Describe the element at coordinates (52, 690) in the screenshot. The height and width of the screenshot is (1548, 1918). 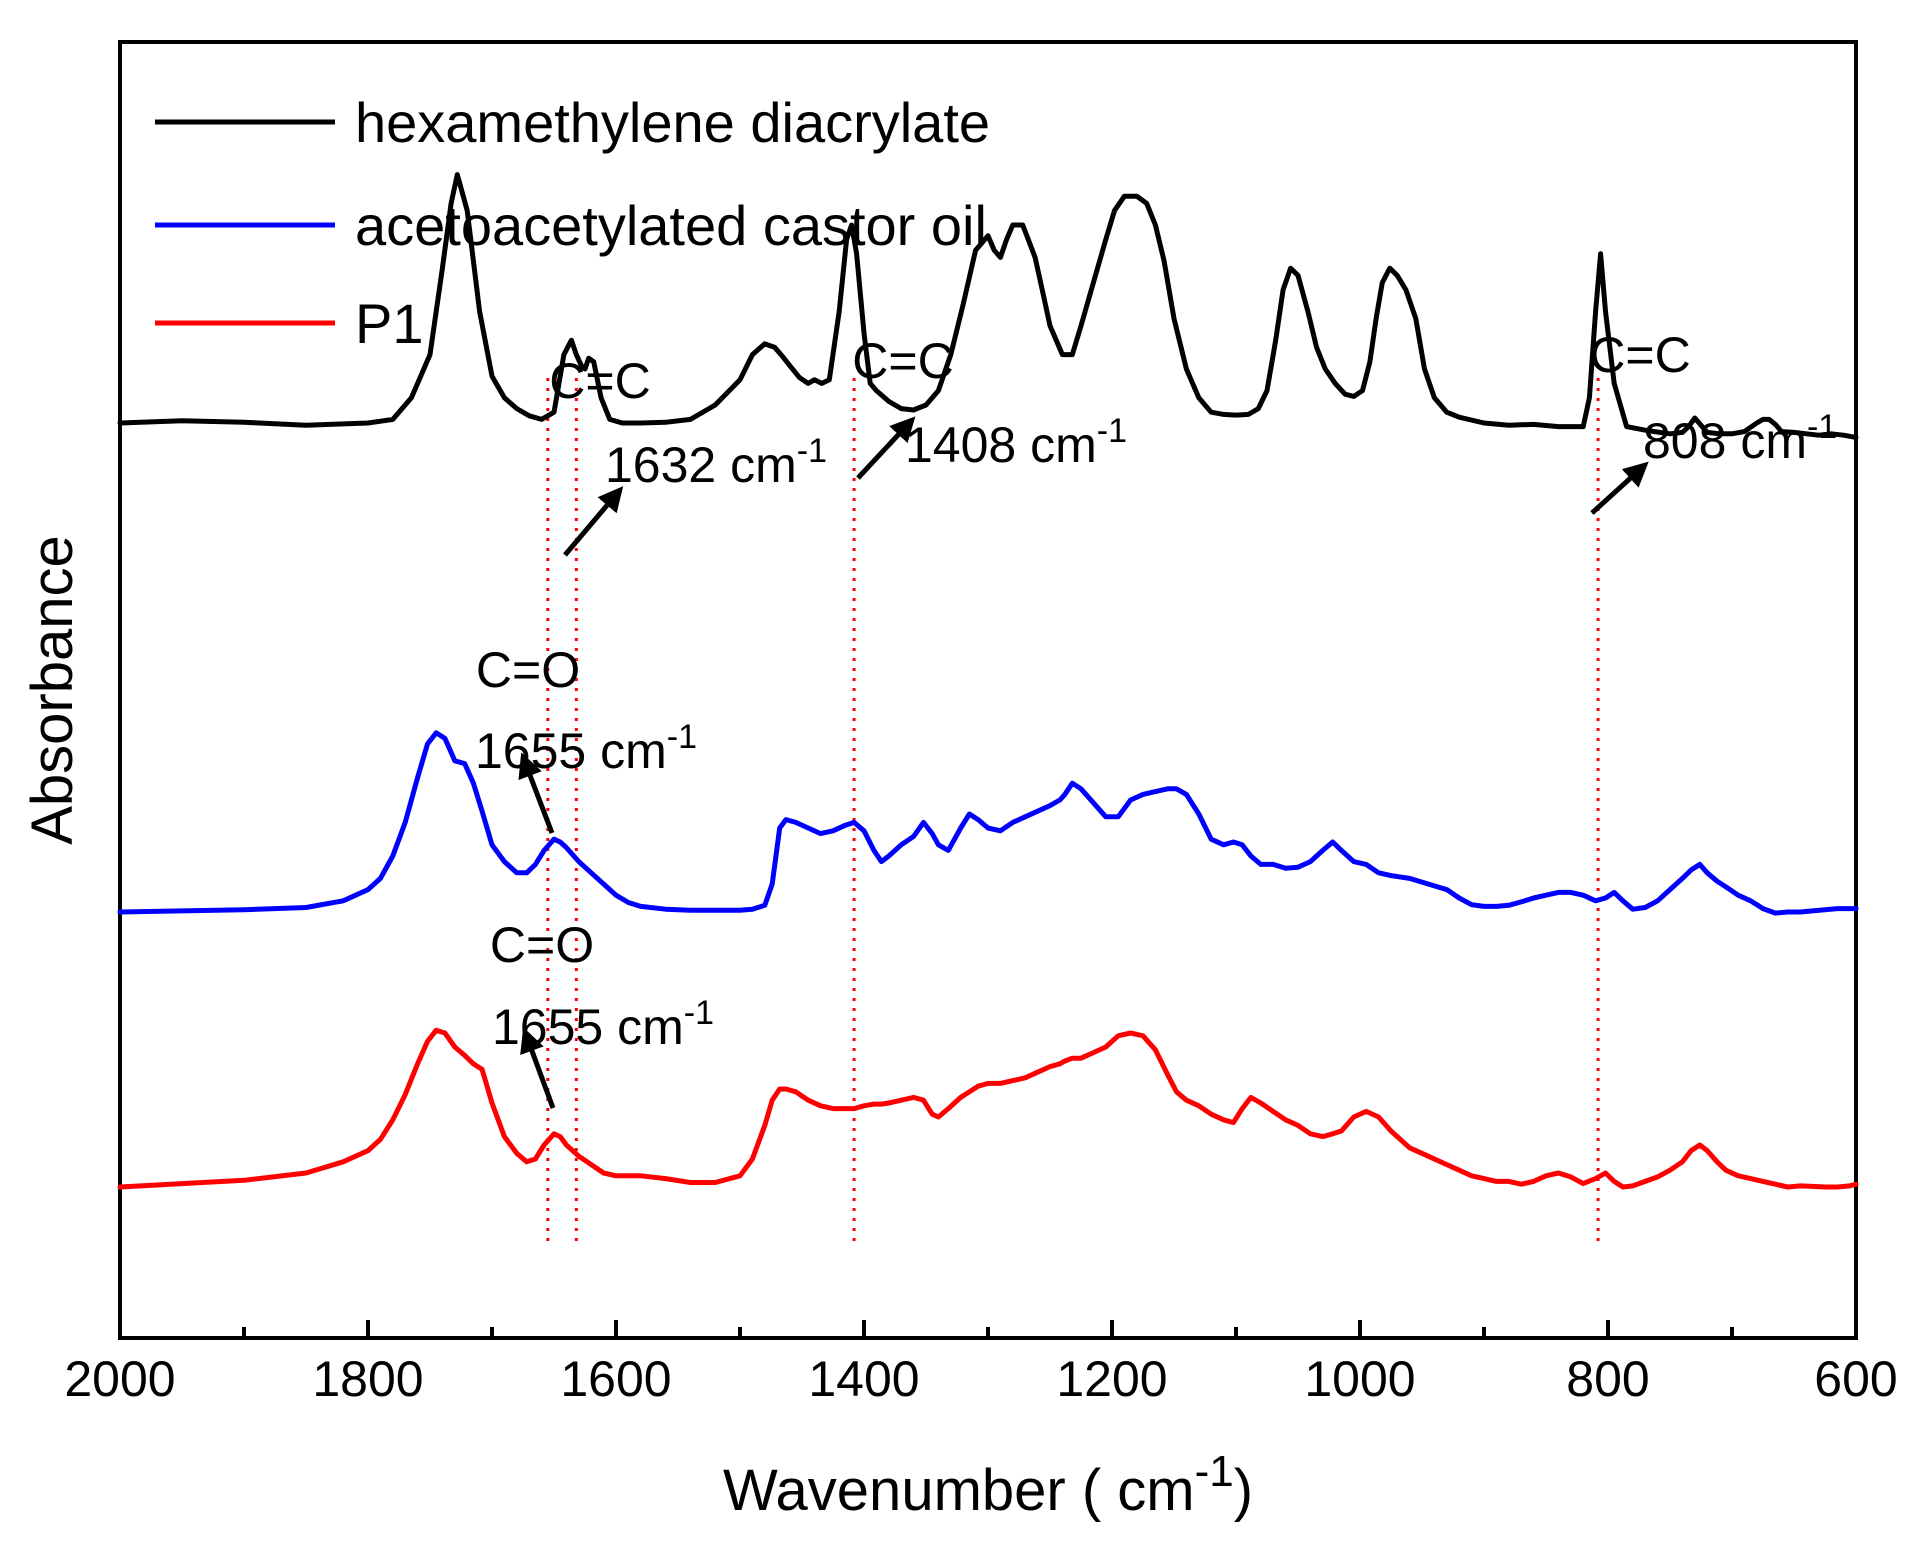
I see `y-axis-title: Absorbance` at that location.